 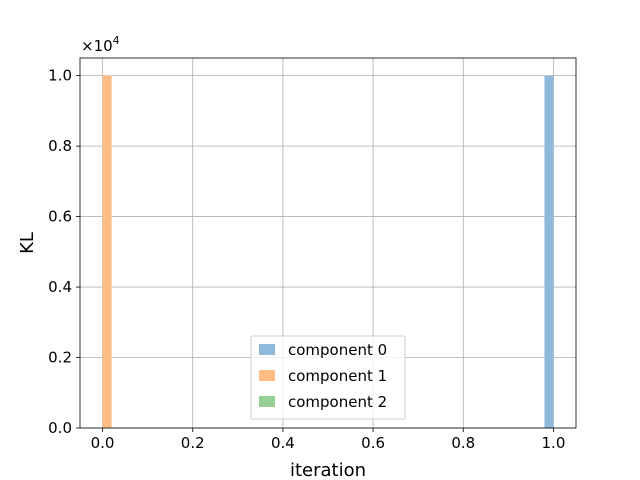 I want to click on x-tick-label: 0.8, so click(x=463, y=443).